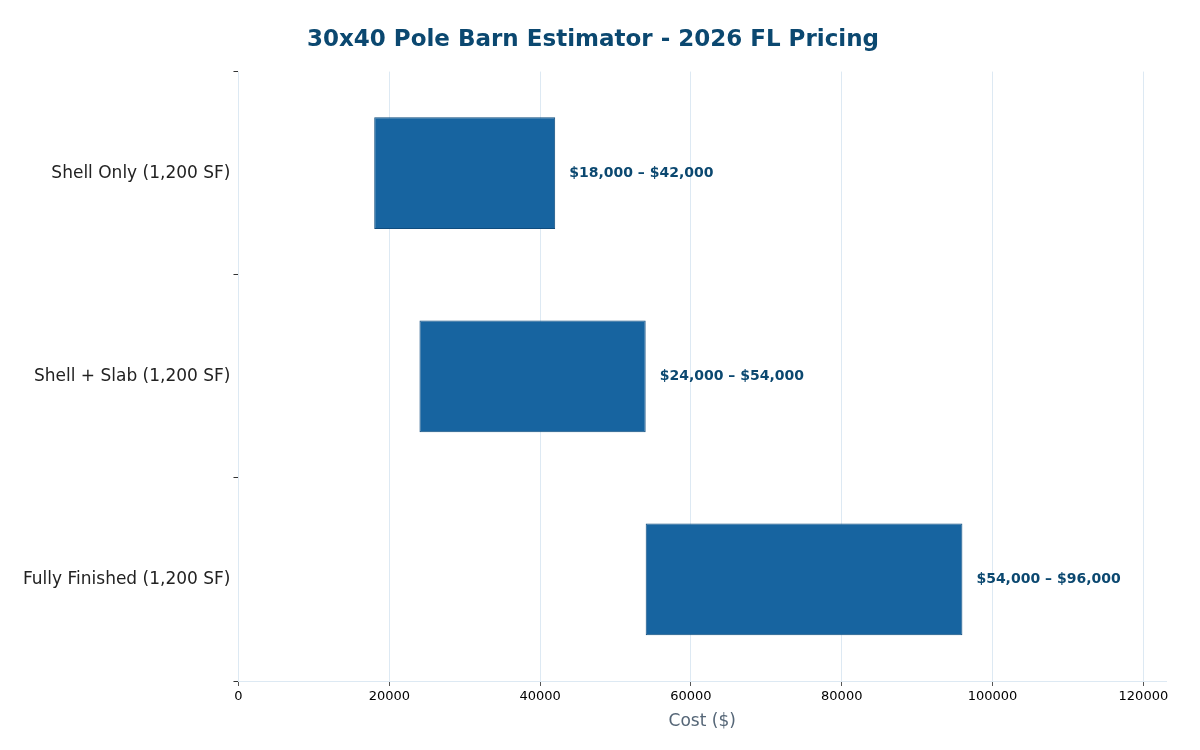  I want to click on x-axis-title: Cost ($), so click(702, 720).